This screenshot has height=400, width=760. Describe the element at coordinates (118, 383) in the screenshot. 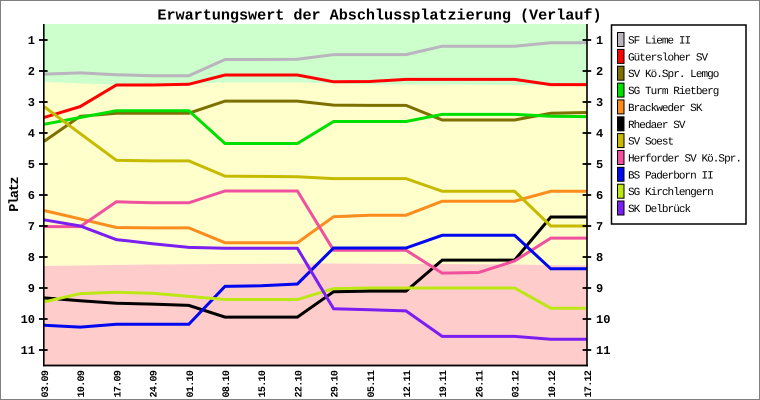

I see `svg-text: 17.09` at that location.